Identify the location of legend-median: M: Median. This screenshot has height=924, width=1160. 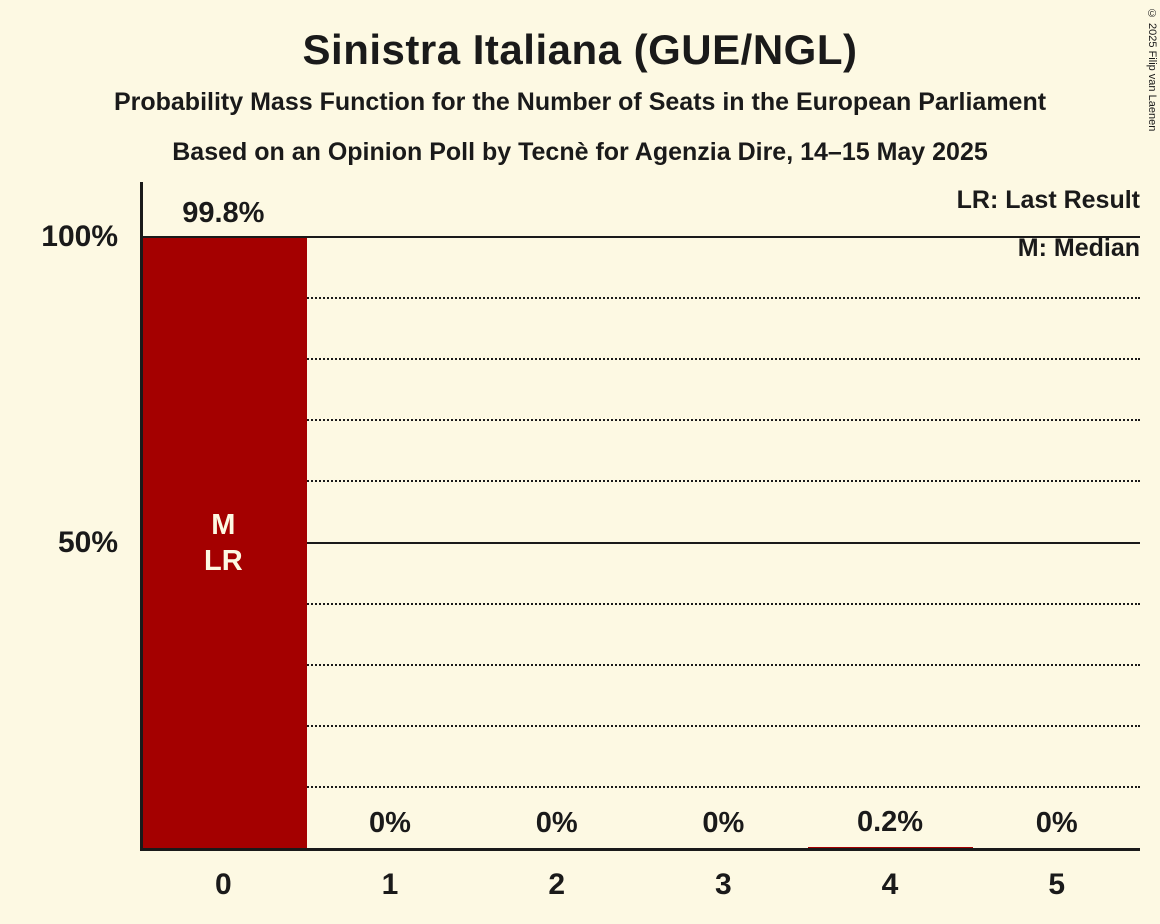
(1078, 248).